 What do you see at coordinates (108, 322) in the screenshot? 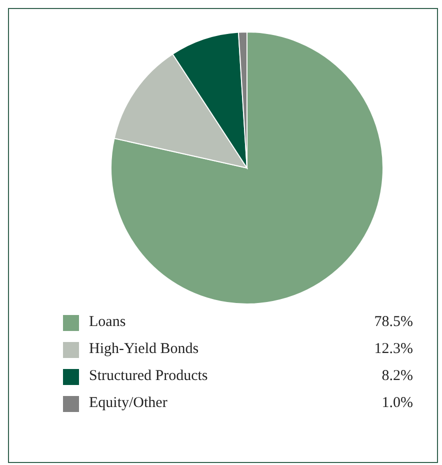
I see `legend-label: Loans` at bounding box center [108, 322].